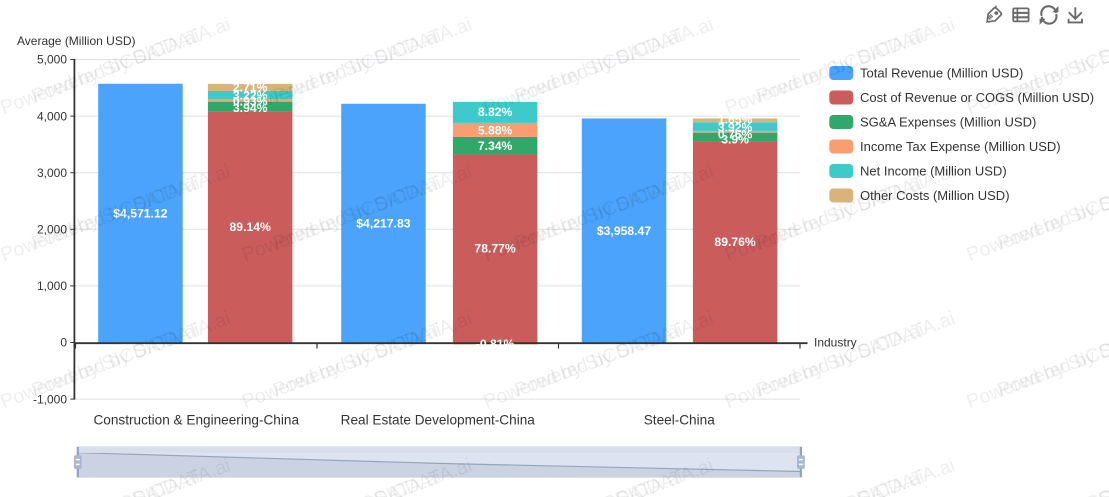 Image resolution: width=1109 pixels, height=497 pixels. What do you see at coordinates (933, 171) in the screenshot?
I see `svg-text: Net Income (Million USD)` at bounding box center [933, 171].